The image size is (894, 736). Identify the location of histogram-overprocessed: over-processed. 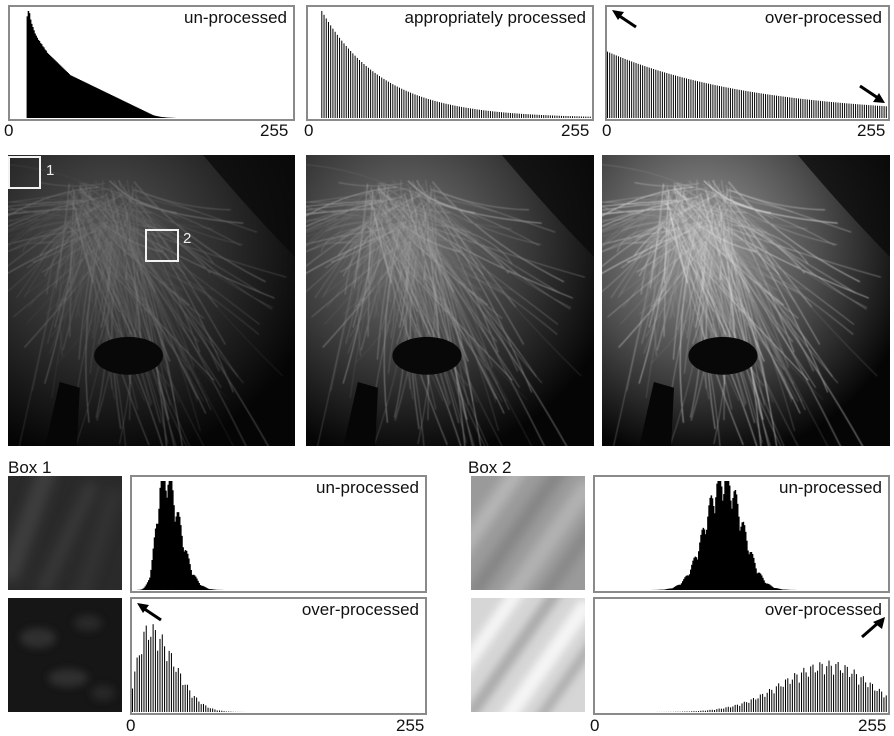
(747, 63).